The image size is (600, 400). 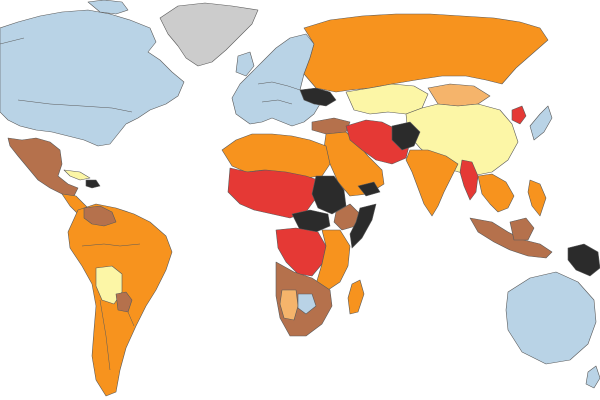 What do you see at coordinates (307, 304) in the screenshot?
I see `botswana` at bounding box center [307, 304].